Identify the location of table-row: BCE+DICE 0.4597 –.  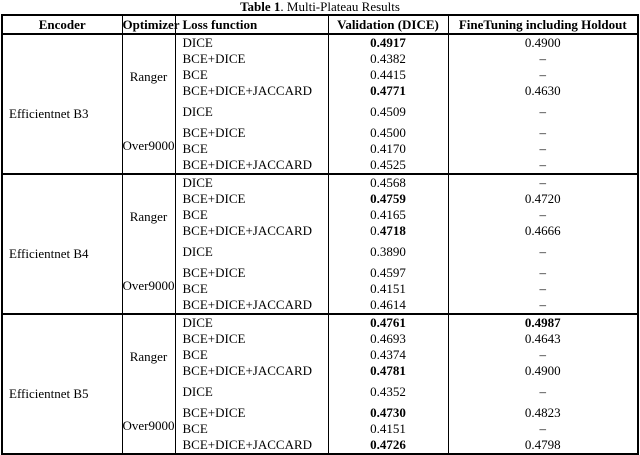
(320, 273).